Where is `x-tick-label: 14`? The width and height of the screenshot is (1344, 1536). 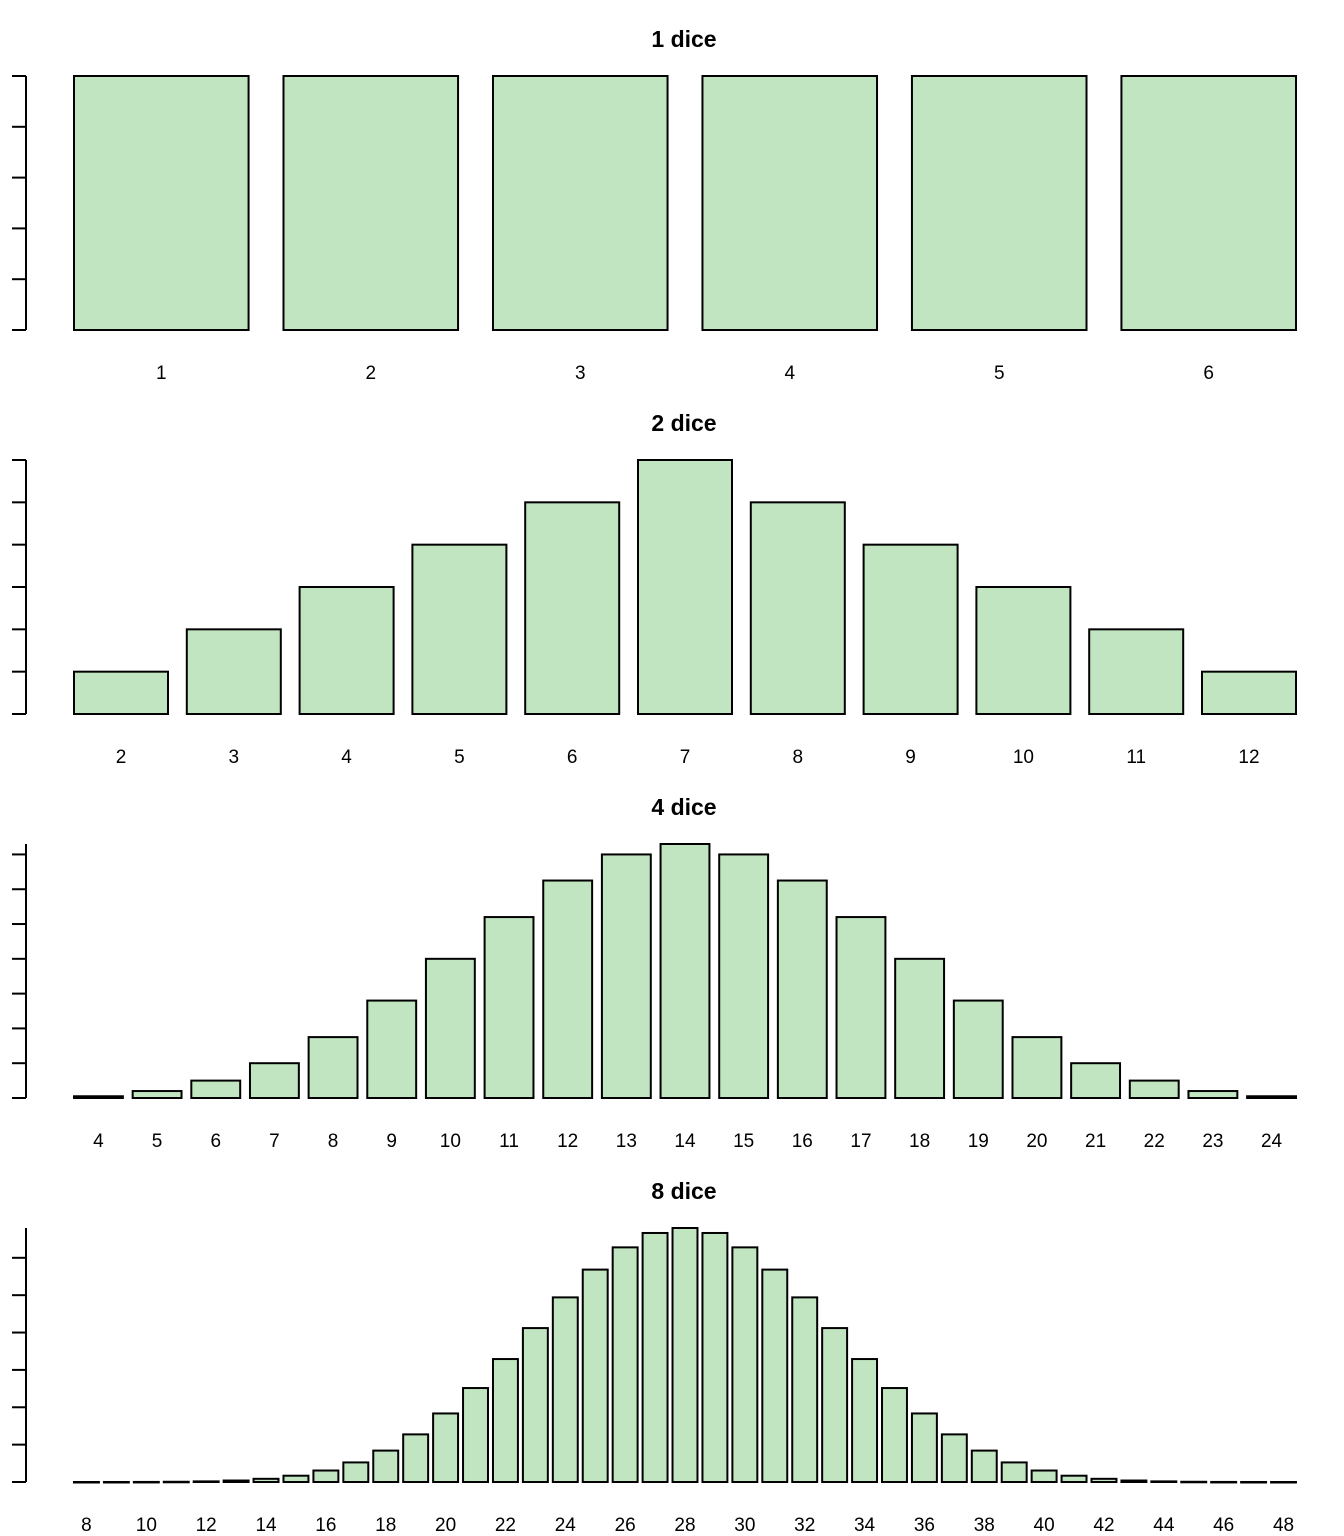 x-tick-label: 14 is located at coordinates (266, 1525).